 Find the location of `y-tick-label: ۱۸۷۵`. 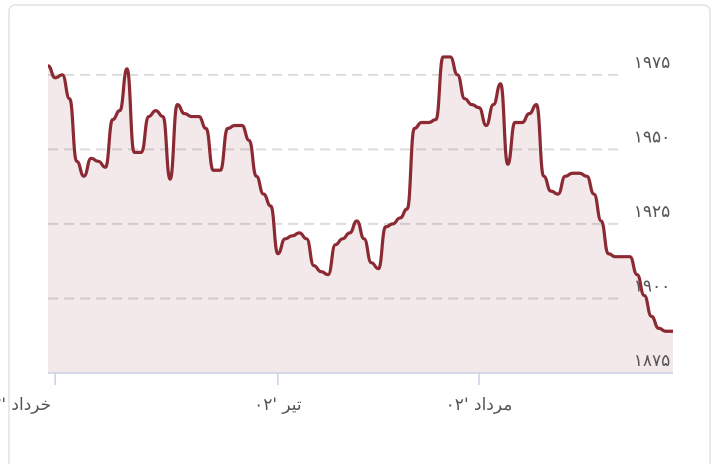

y-tick-label: ۱۸۷۵ is located at coordinates (652, 361).